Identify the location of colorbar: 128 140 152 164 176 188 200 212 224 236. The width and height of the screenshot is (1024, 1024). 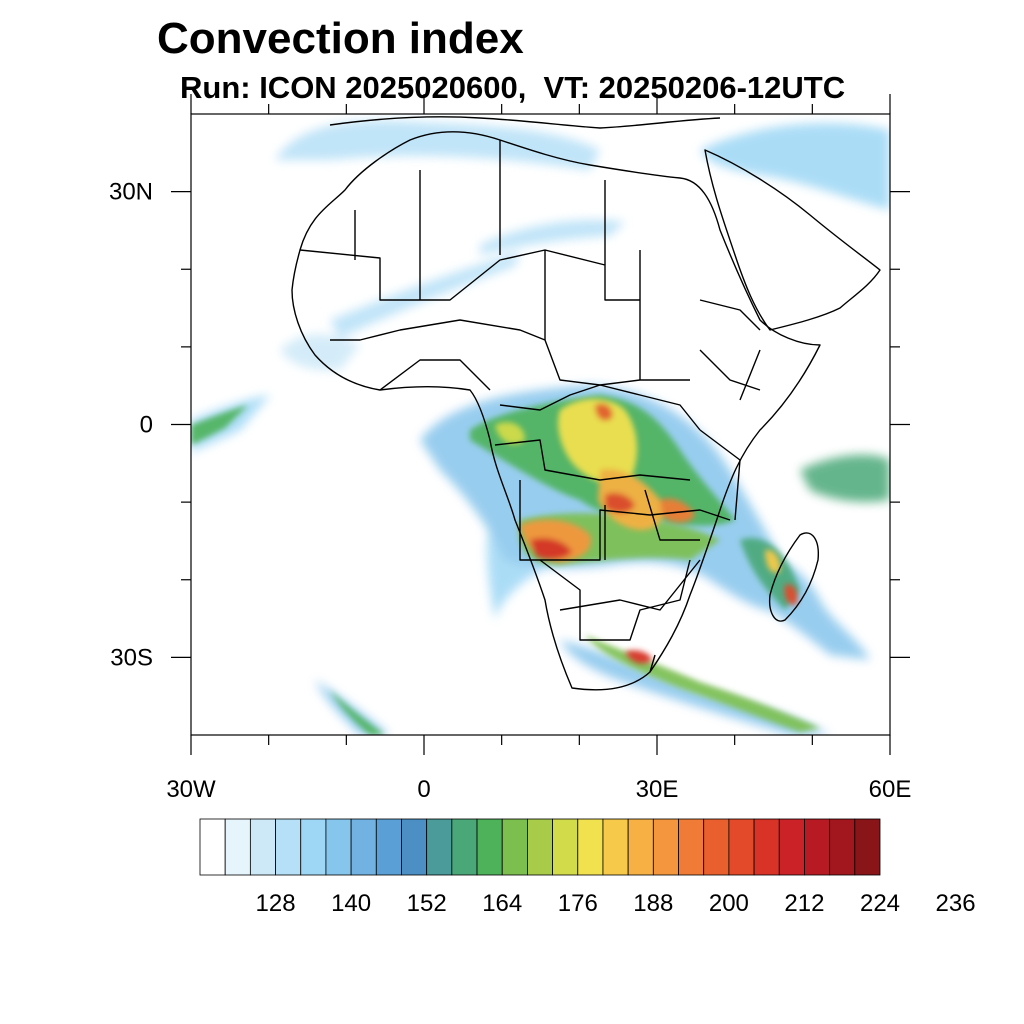
(587, 867).